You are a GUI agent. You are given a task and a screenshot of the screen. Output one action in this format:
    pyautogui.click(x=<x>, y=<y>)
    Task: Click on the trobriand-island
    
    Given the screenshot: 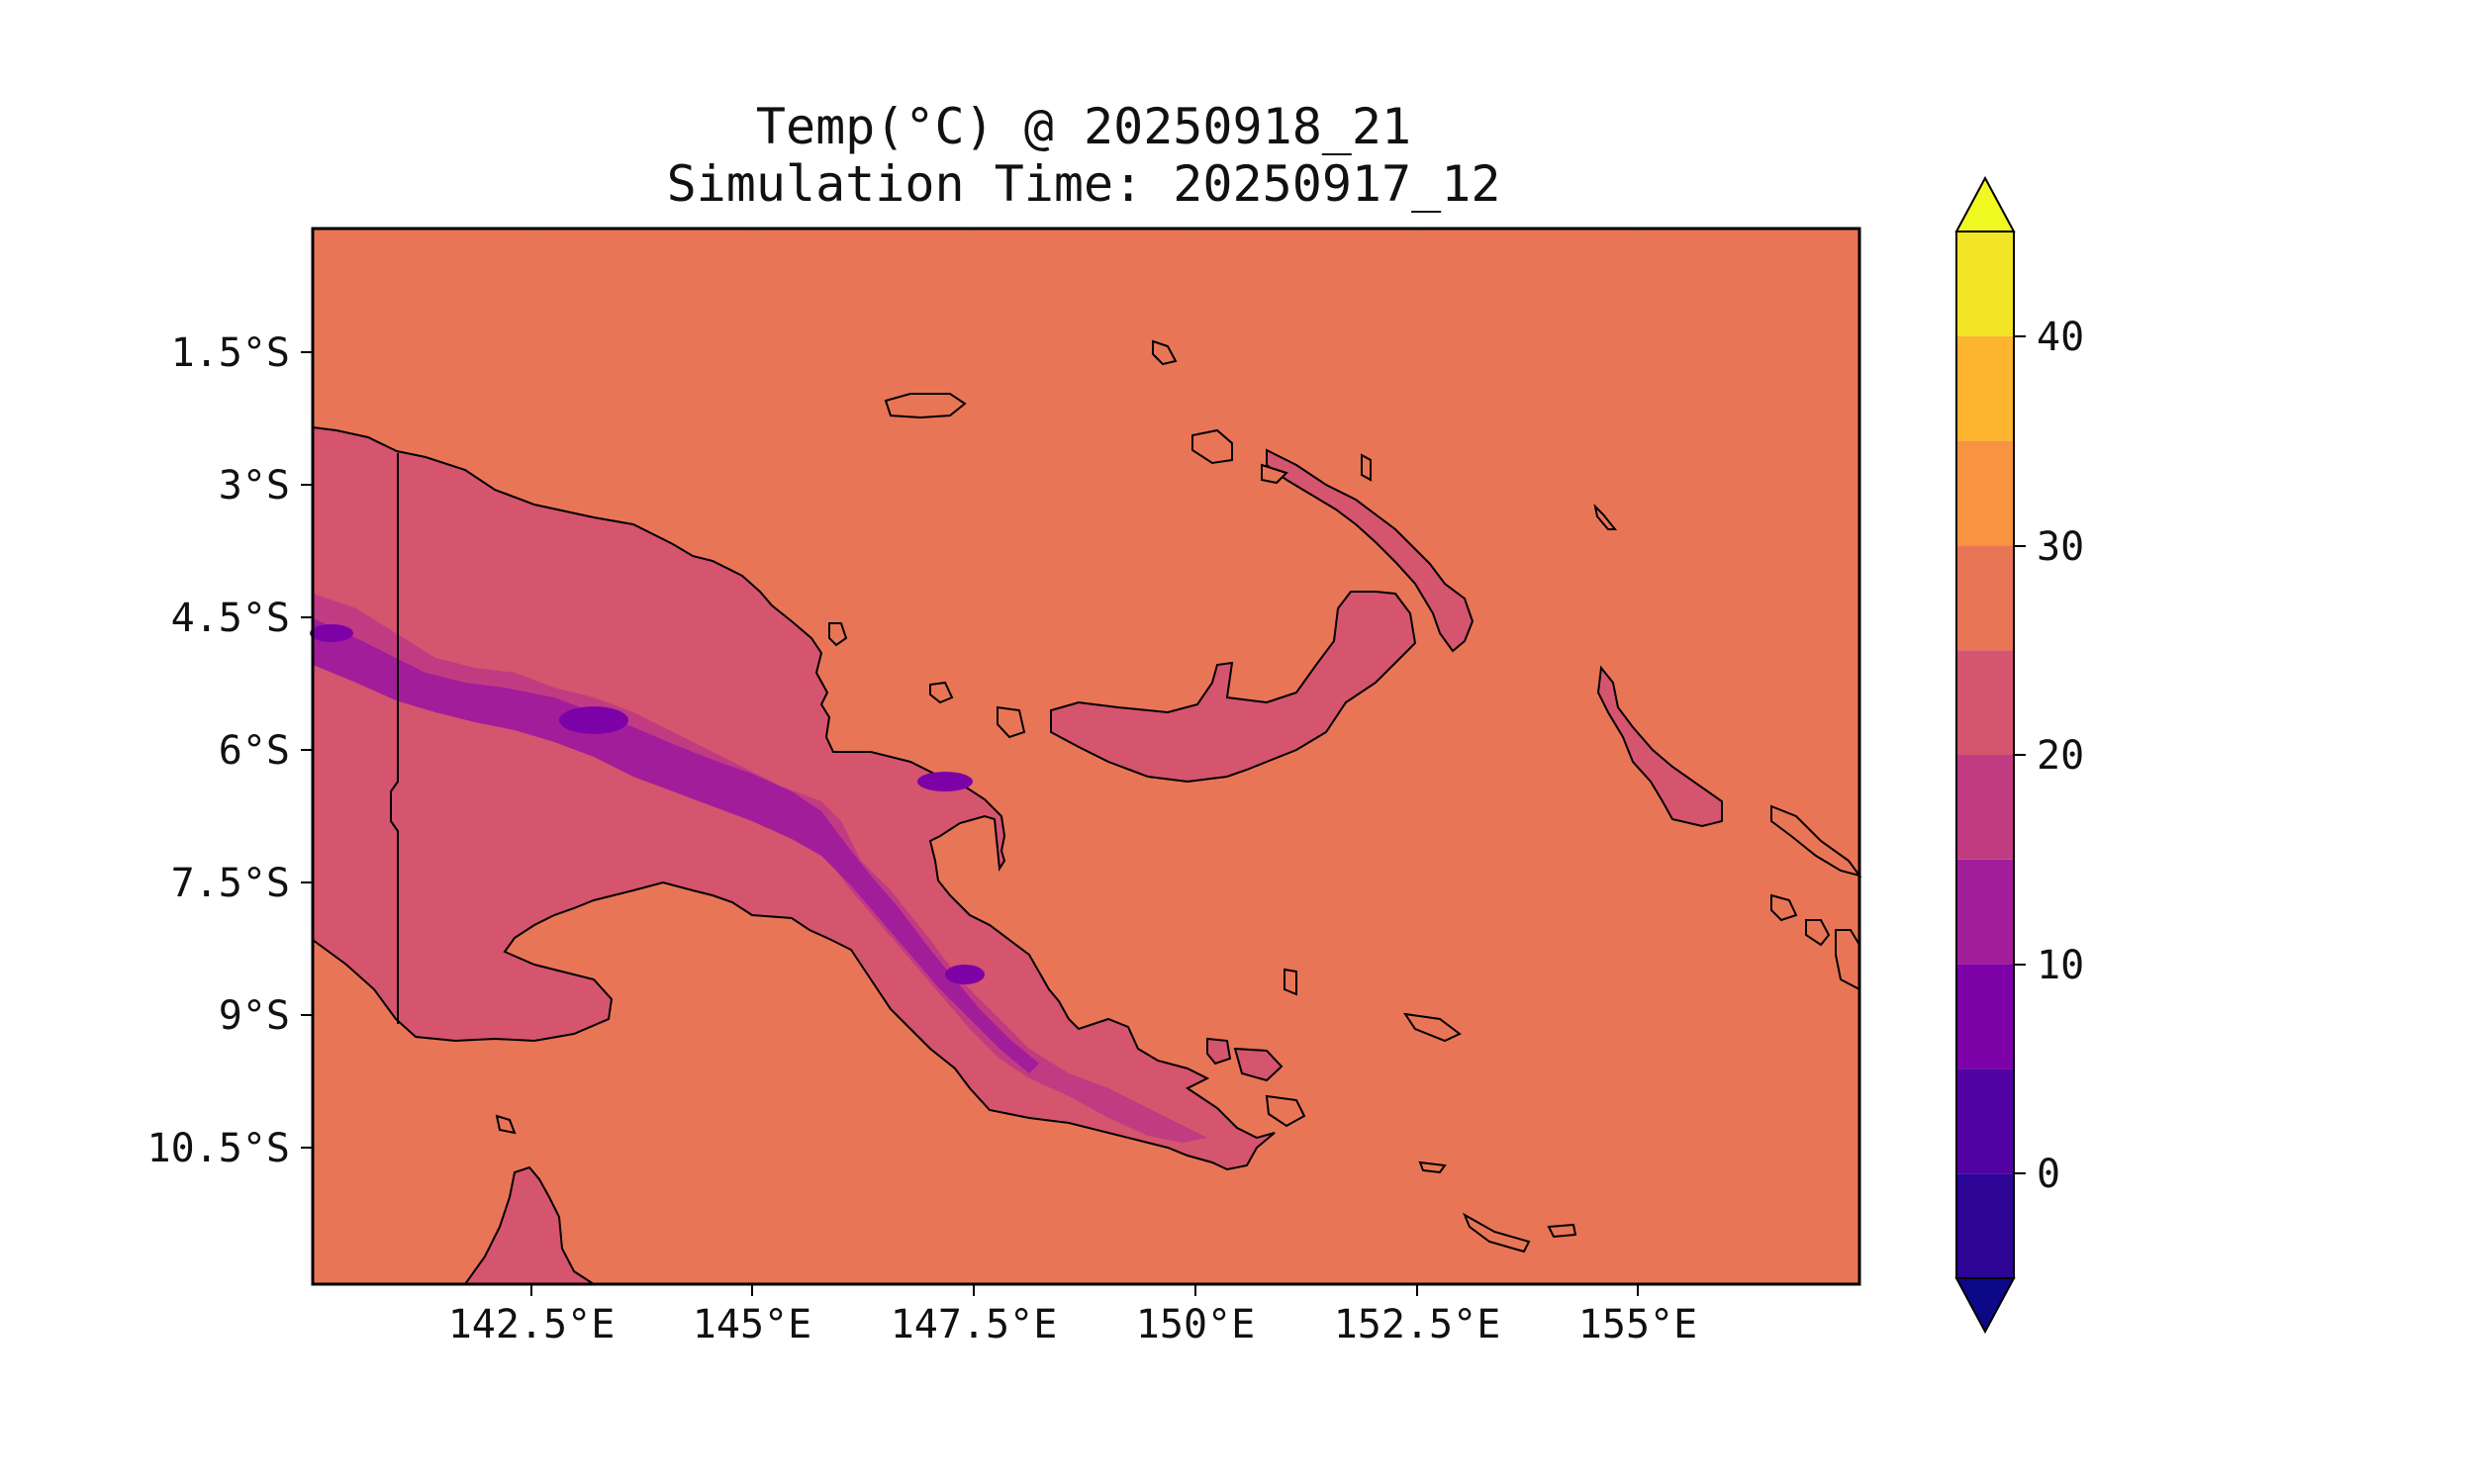 What is the action you would take?
    pyautogui.click(x=1291, y=982)
    